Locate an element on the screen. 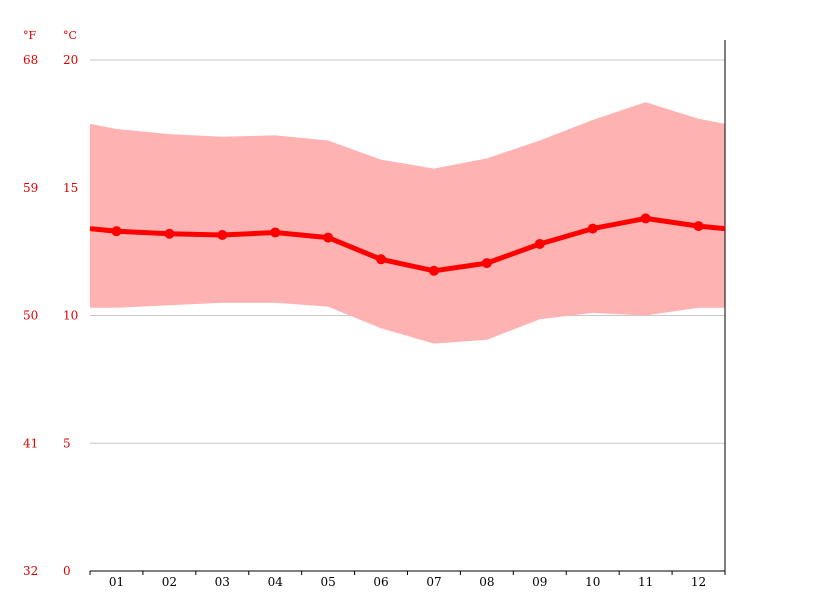 This screenshot has height=611, width=815. month-tick-label: 01 is located at coordinates (116, 582).